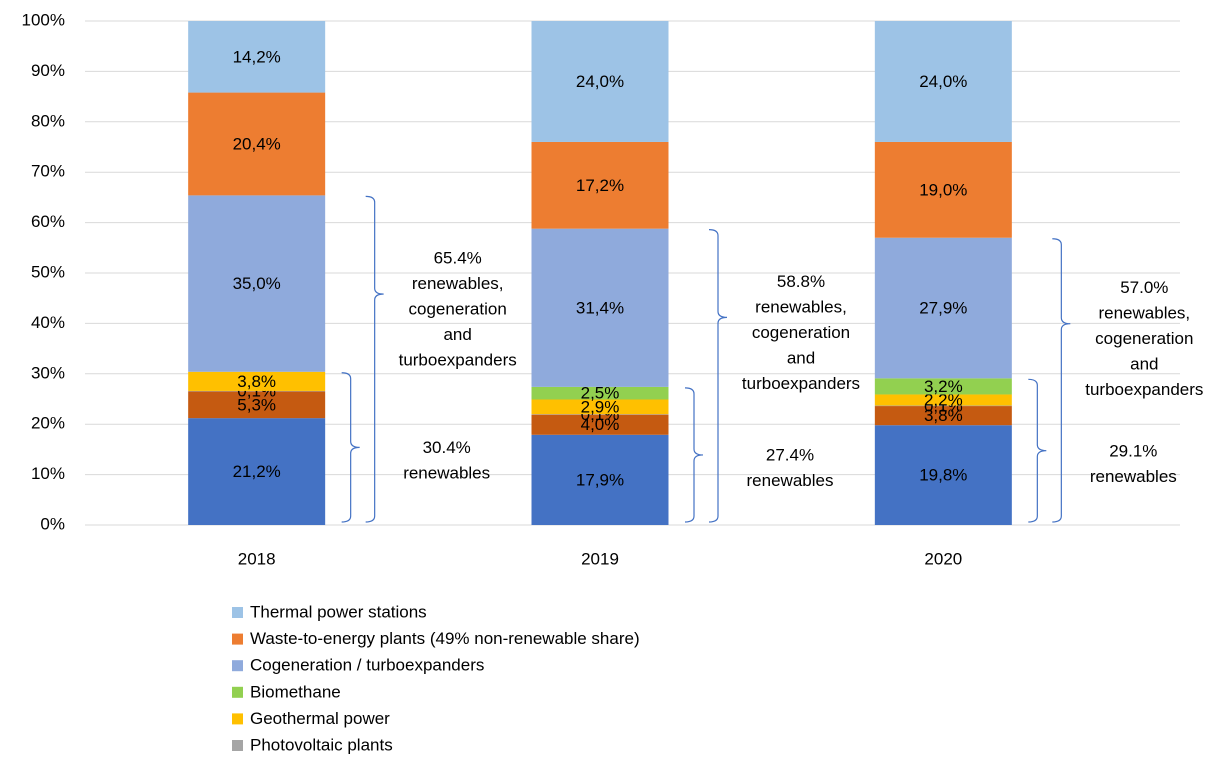 This screenshot has width=1228, height=774. I want to click on data-label: 31,4%, so click(600, 307).